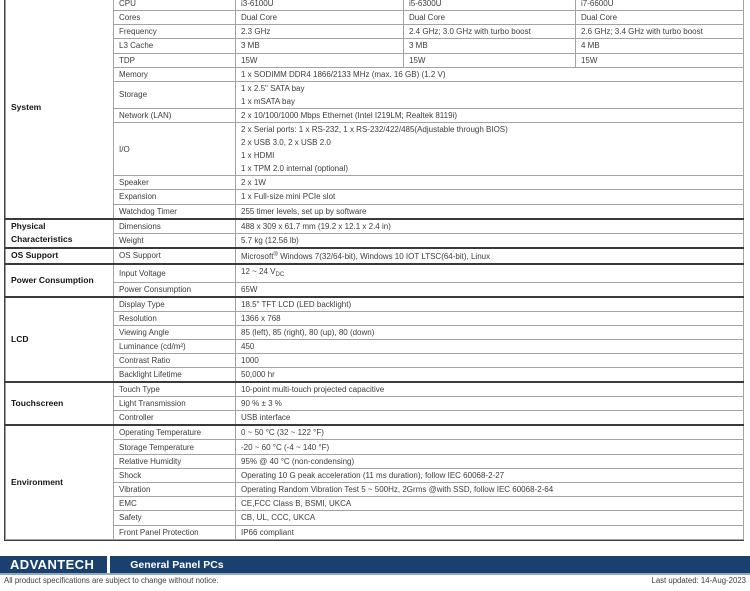  Describe the element at coordinates (489, 432) in the screenshot. I see `spec-value-cell: 0 ~ 50 °C (32 ~ 122 °F)` at that location.